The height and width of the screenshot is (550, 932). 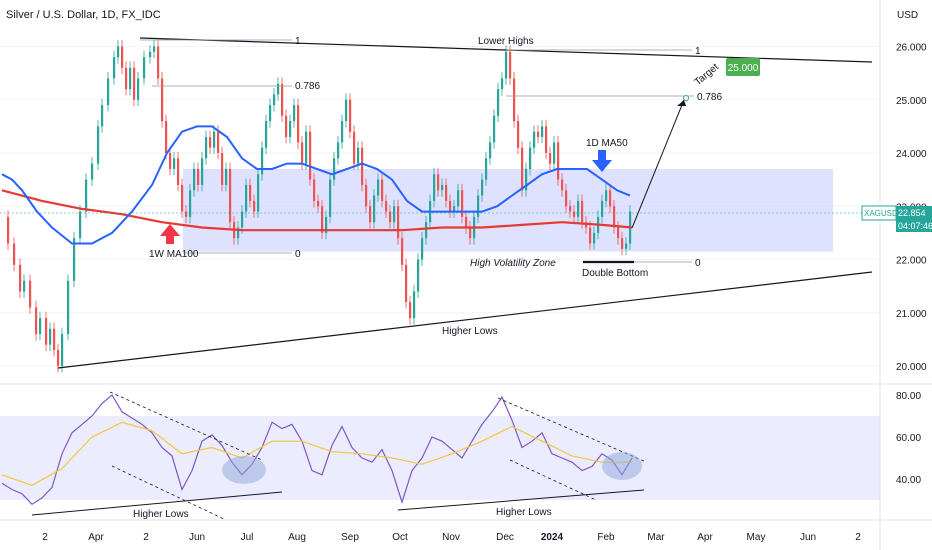 What do you see at coordinates (698, 51) in the screenshot?
I see `fib-1-right: 1` at bounding box center [698, 51].